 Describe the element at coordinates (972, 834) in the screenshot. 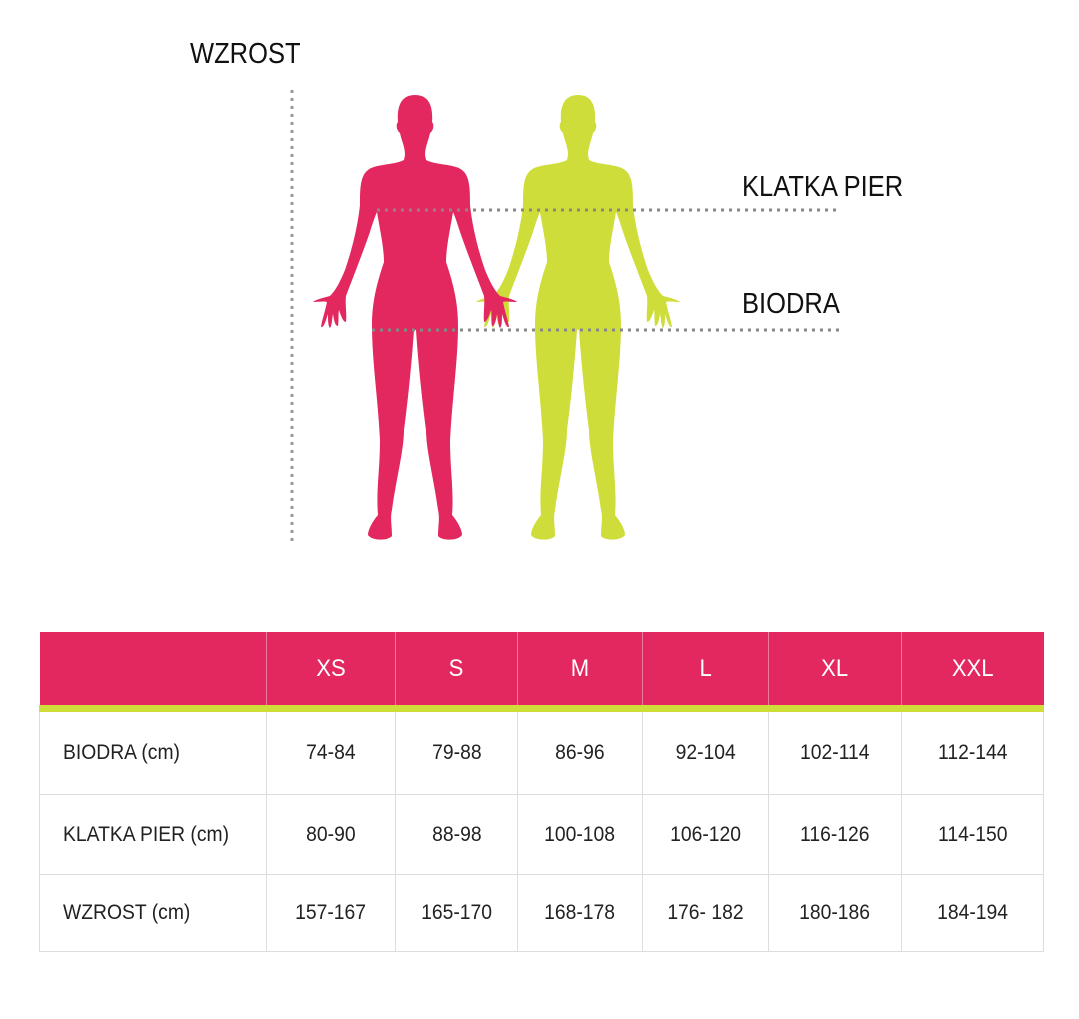

I see `table-cell: 114-150` at that location.